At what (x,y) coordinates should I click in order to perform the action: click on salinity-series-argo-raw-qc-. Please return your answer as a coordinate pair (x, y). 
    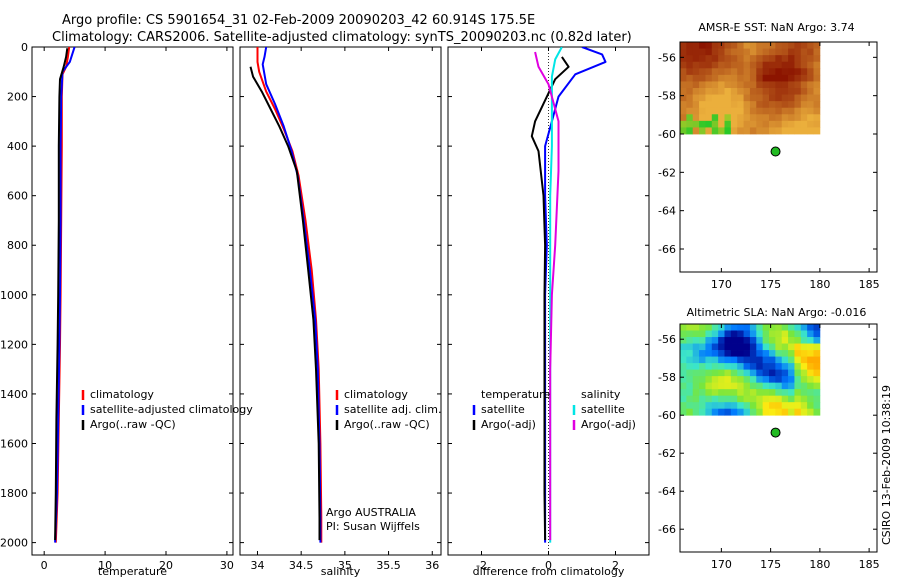
    Looking at the image, I should click on (285, 303).